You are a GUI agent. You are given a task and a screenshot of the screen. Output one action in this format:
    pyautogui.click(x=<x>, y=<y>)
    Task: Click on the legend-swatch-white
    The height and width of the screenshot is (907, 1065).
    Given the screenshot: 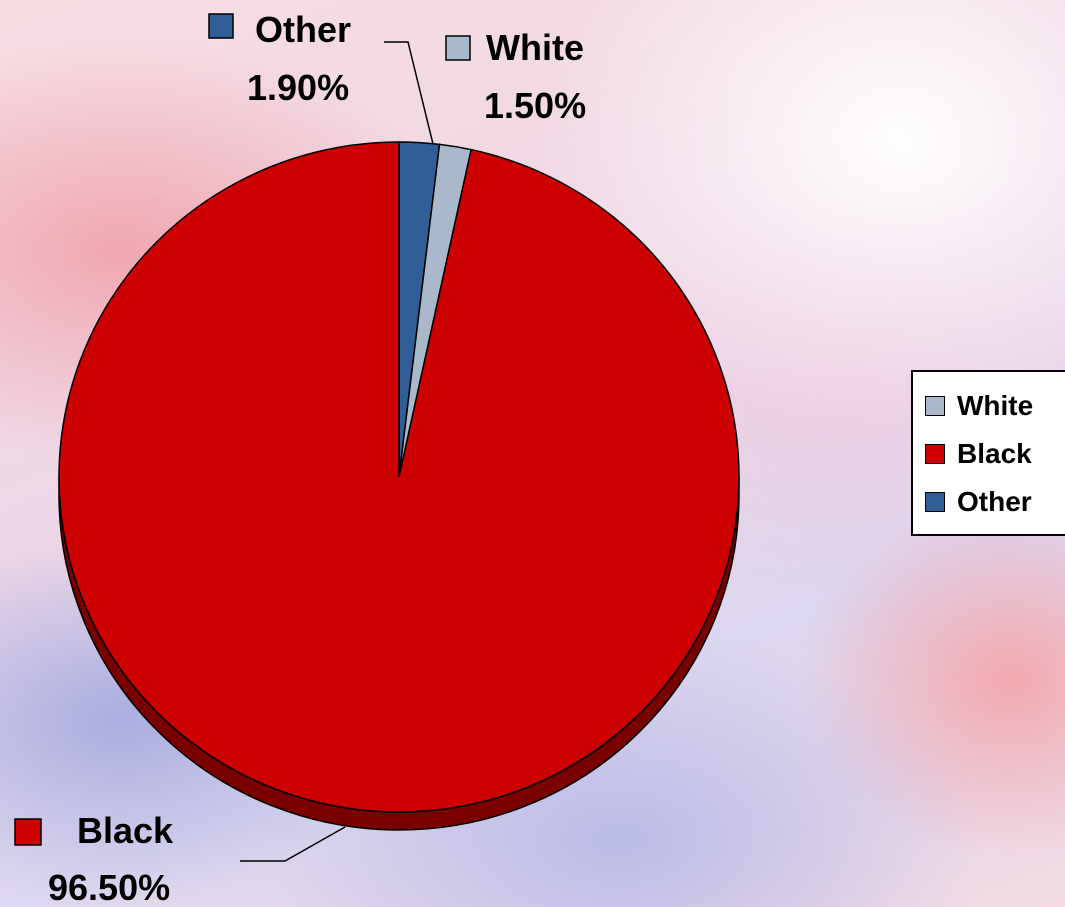 What is the action you would take?
    pyautogui.click(x=935, y=406)
    